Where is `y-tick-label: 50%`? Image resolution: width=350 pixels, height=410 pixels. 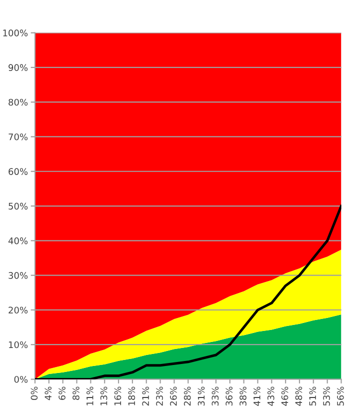 y-tick-label: 50% is located at coordinates (18, 206).